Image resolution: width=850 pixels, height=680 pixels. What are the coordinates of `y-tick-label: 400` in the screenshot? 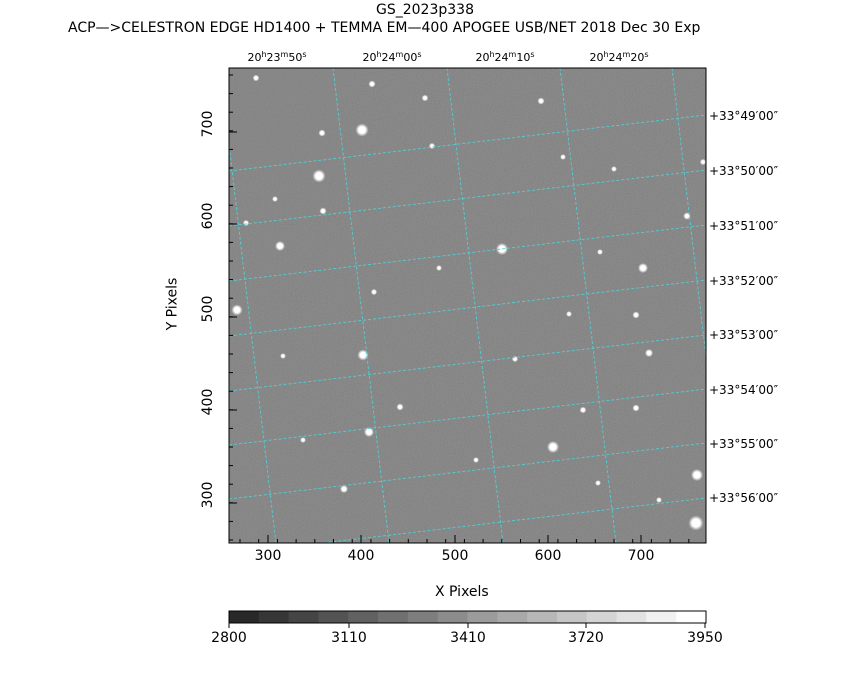 It's located at (208, 402).